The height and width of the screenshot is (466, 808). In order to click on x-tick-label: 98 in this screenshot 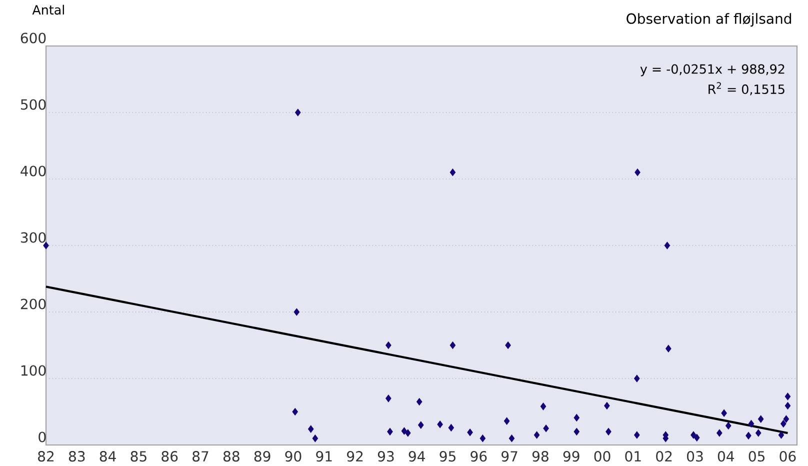, I will do `click(540, 456)`.